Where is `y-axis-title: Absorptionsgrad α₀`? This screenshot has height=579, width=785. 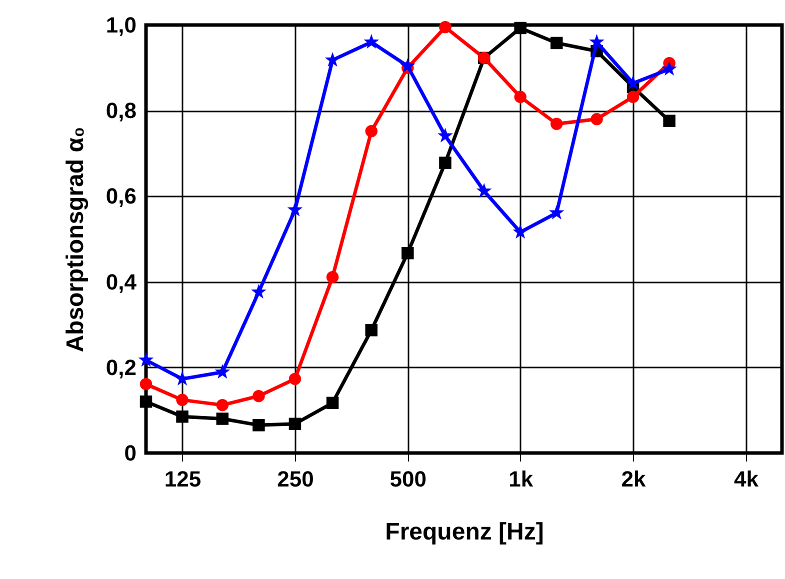 y-axis-title: Absorptionsgrad α₀ is located at coordinates (75, 239).